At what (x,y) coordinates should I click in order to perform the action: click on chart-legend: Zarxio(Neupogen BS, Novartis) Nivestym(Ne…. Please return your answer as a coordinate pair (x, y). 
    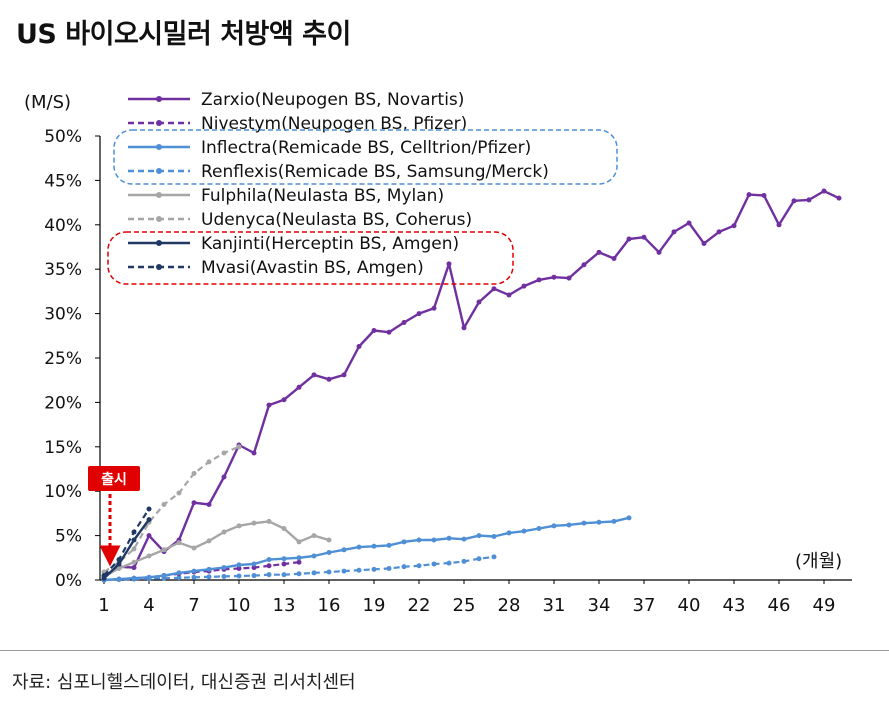
    Looking at the image, I should click on (338, 184).